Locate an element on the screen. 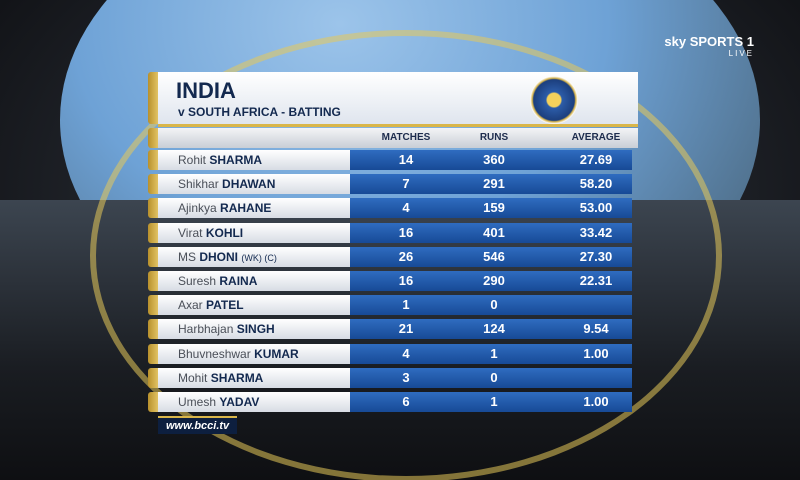 The width and height of the screenshot is (800, 480). player-name: Shikhar DHAWAN is located at coordinates (254, 184).